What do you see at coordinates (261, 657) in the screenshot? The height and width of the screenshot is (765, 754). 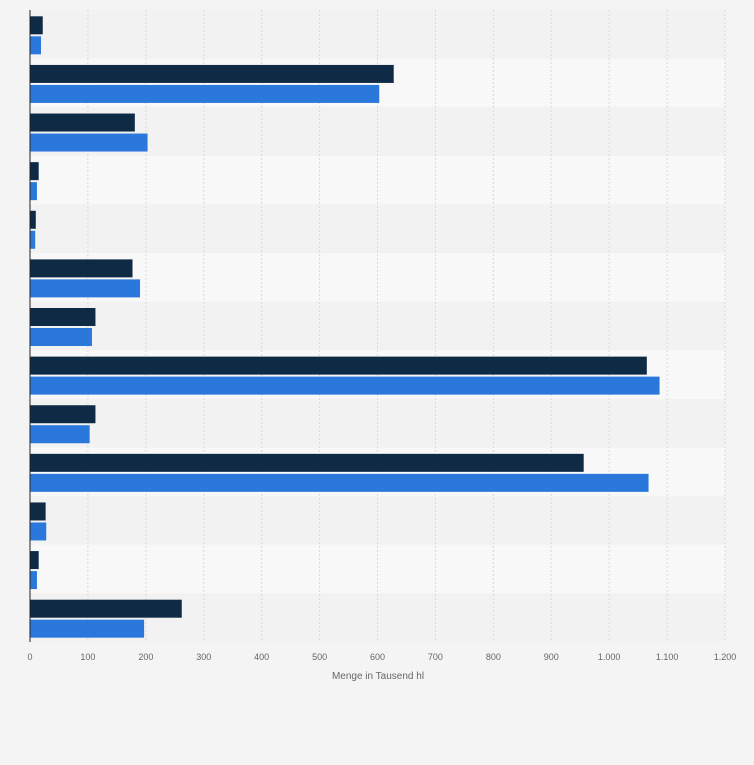 I see `x-tick-label: 400` at bounding box center [261, 657].